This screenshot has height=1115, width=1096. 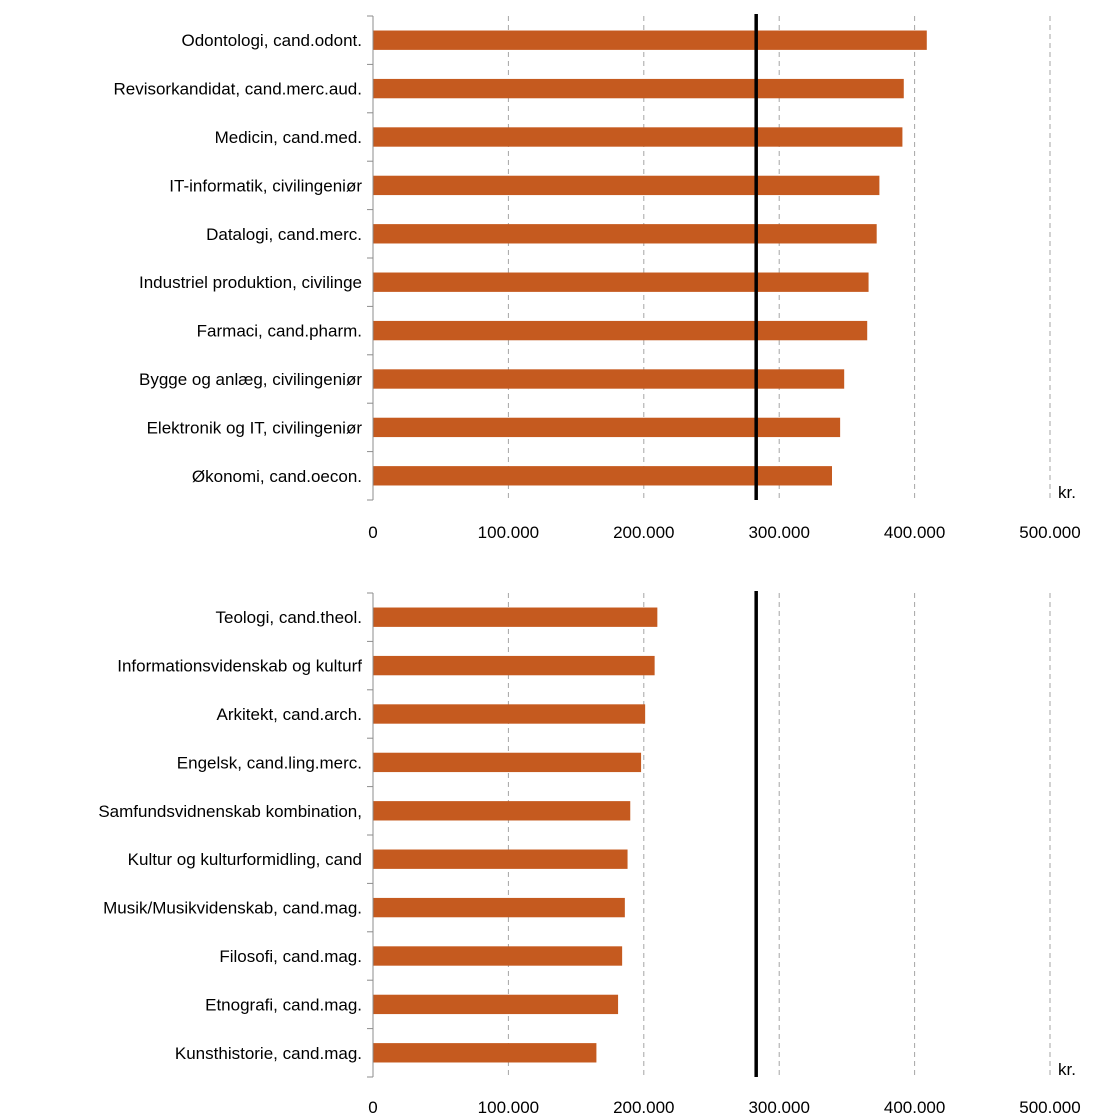 What do you see at coordinates (289, 714) in the screenshot?
I see `category-label: Arkitekt, cand.arch.` at bounding box center [289, 714].